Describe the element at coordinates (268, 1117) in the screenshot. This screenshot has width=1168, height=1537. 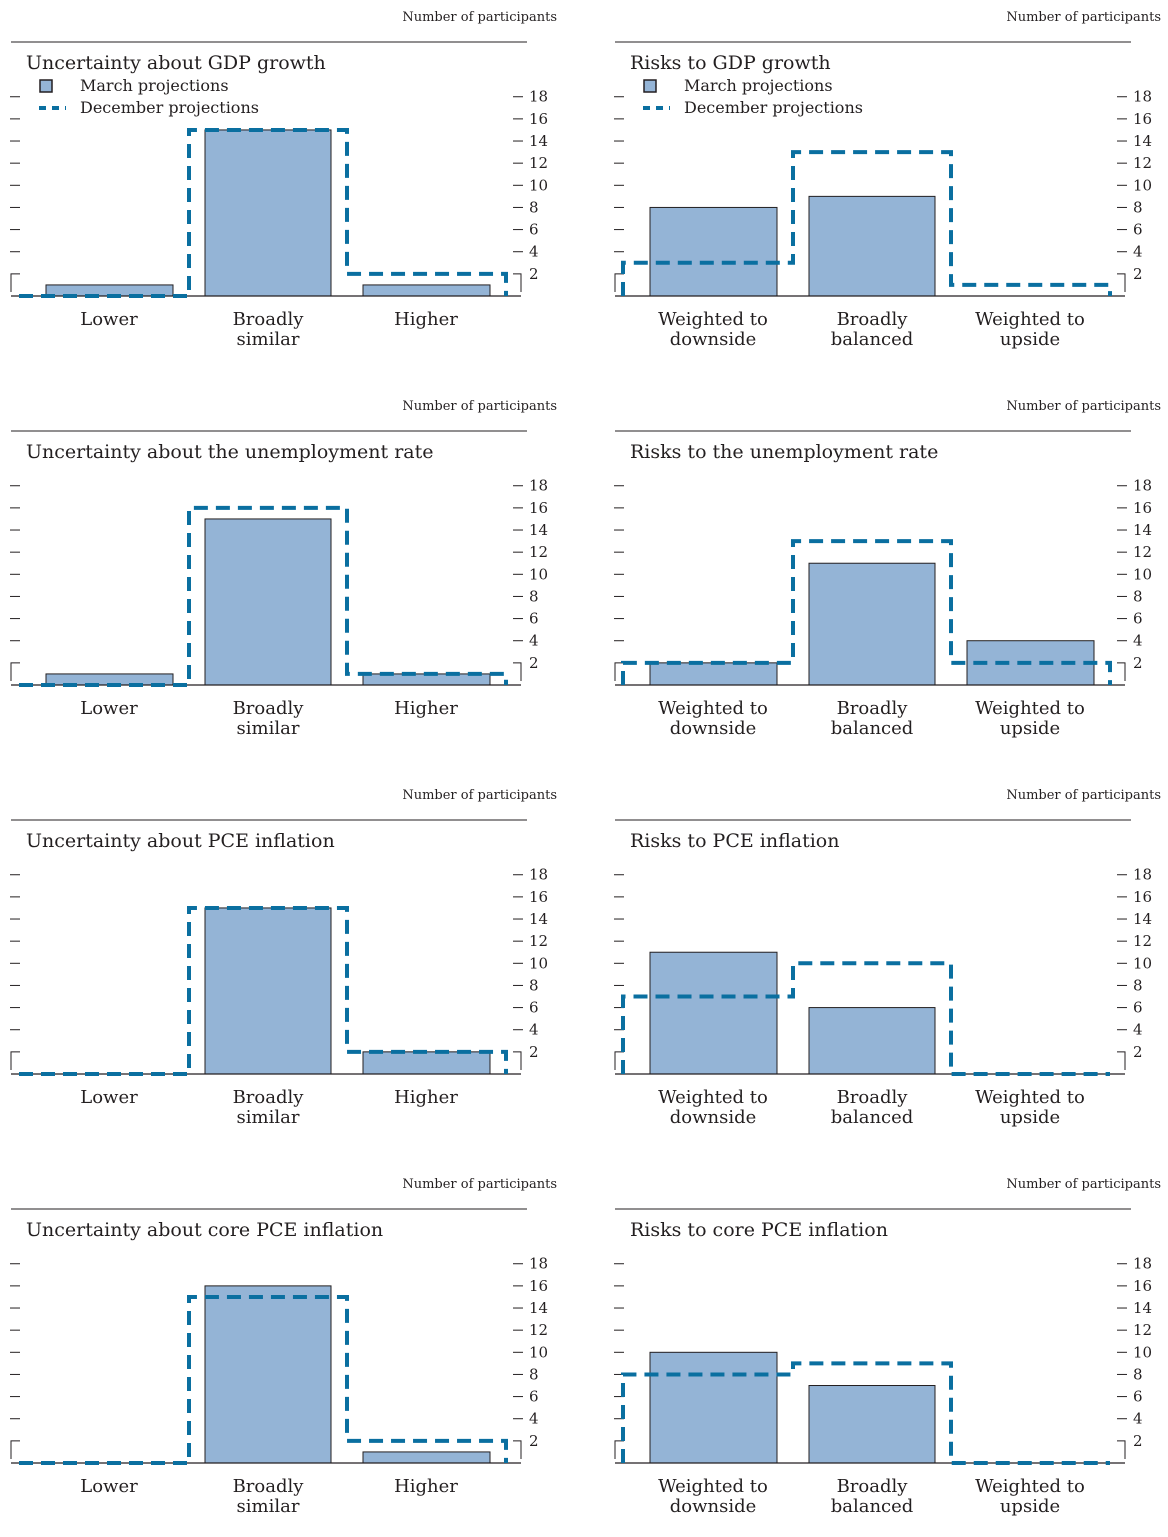
I see `category-label-line: similar` at that location.